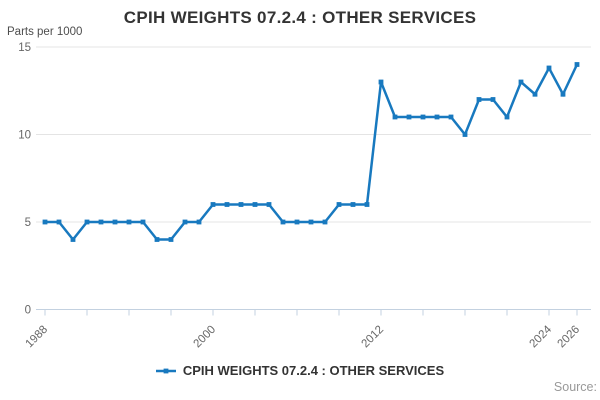  I want to click on x-tick-label: 2026, so click(569, 337).